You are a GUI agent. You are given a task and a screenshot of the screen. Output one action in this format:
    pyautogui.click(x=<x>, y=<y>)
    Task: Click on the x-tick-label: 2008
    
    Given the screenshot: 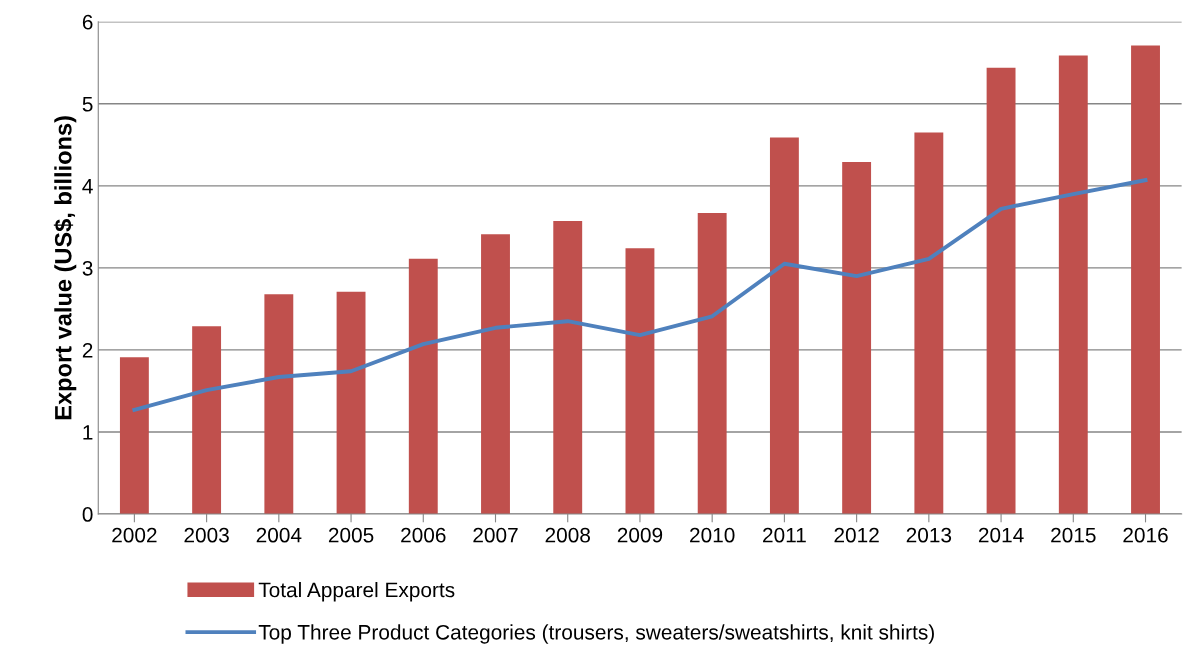 What is the action you would take?
    pyautogui.click(x=567, y=535)
    